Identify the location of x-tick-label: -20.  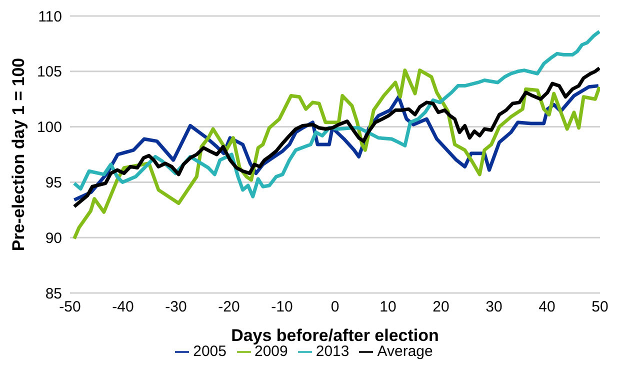
(229, 307).